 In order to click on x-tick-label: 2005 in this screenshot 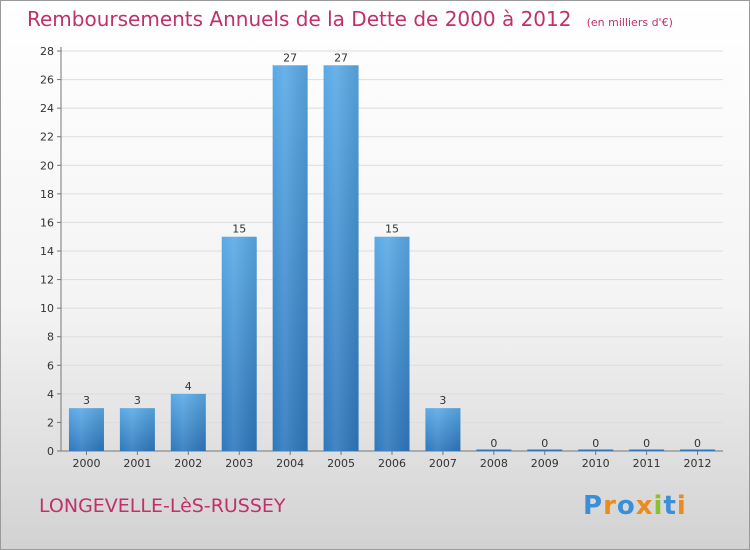, I will do `click(341, 463)`.